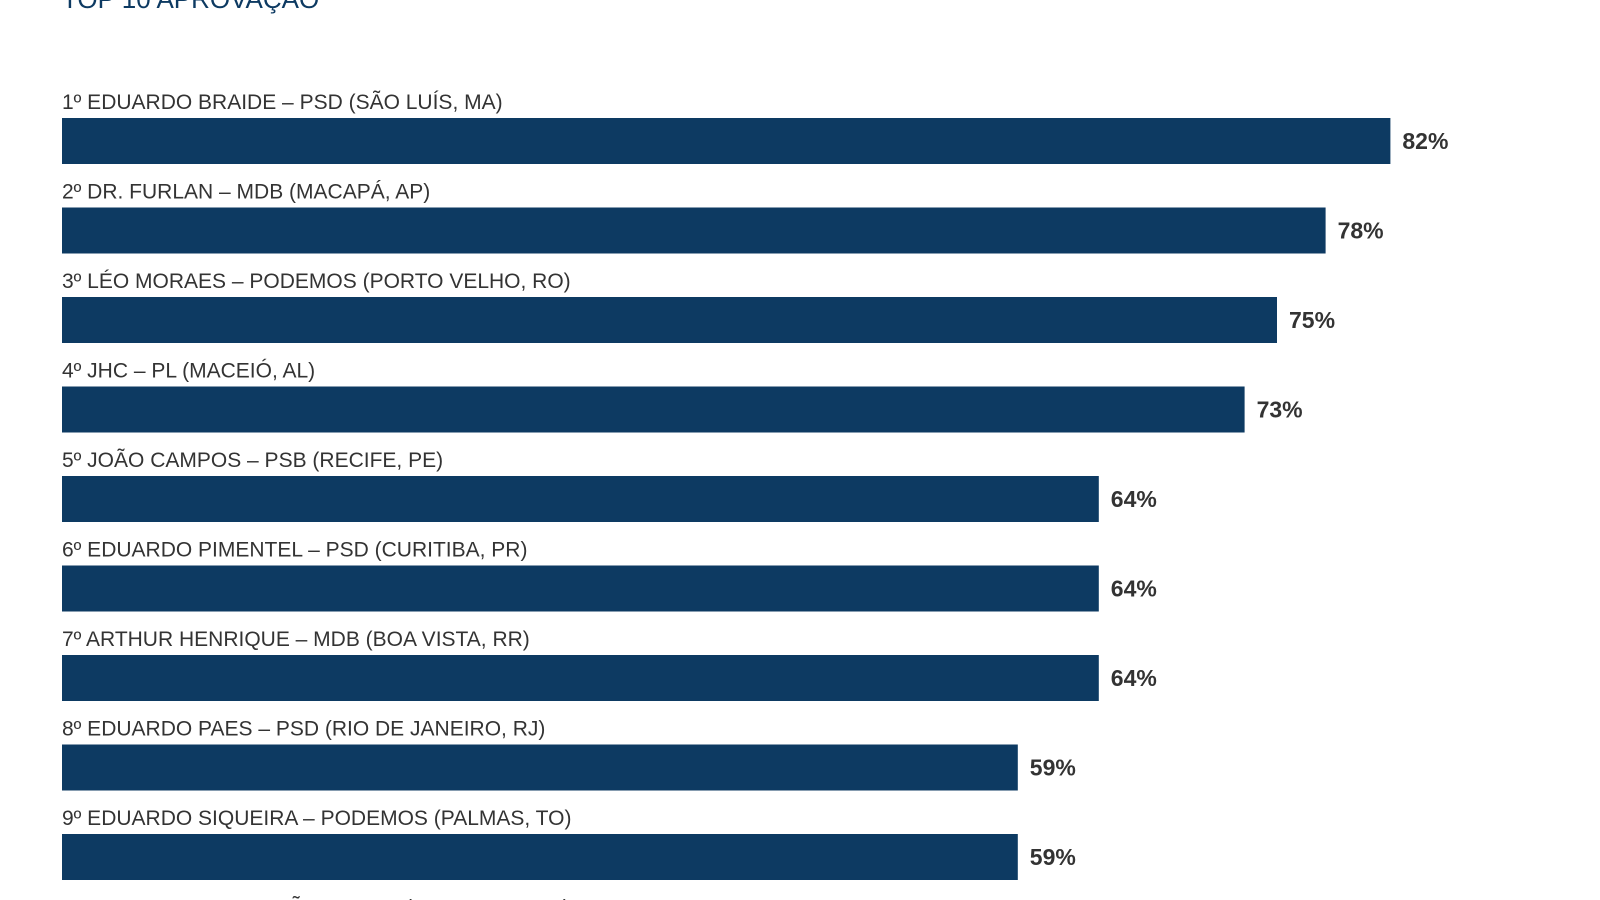  Describe the element at coordinates (296, 639) in the screenshot. I see `category-label: 7º ARTHUR HENRIQUE – MDB (BOA VISTA, RR)` at that location.